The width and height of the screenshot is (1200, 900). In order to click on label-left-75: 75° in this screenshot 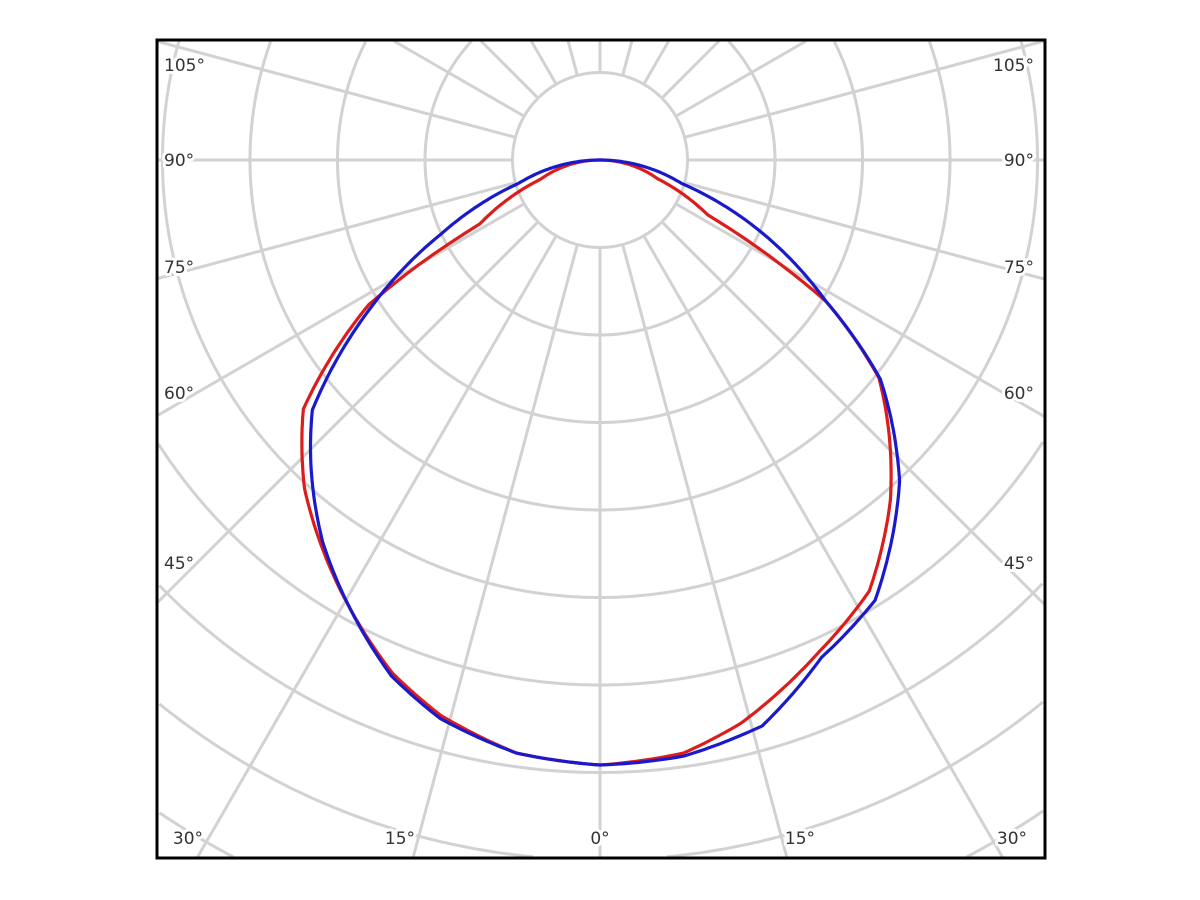, I will do `click(179, 268)`.